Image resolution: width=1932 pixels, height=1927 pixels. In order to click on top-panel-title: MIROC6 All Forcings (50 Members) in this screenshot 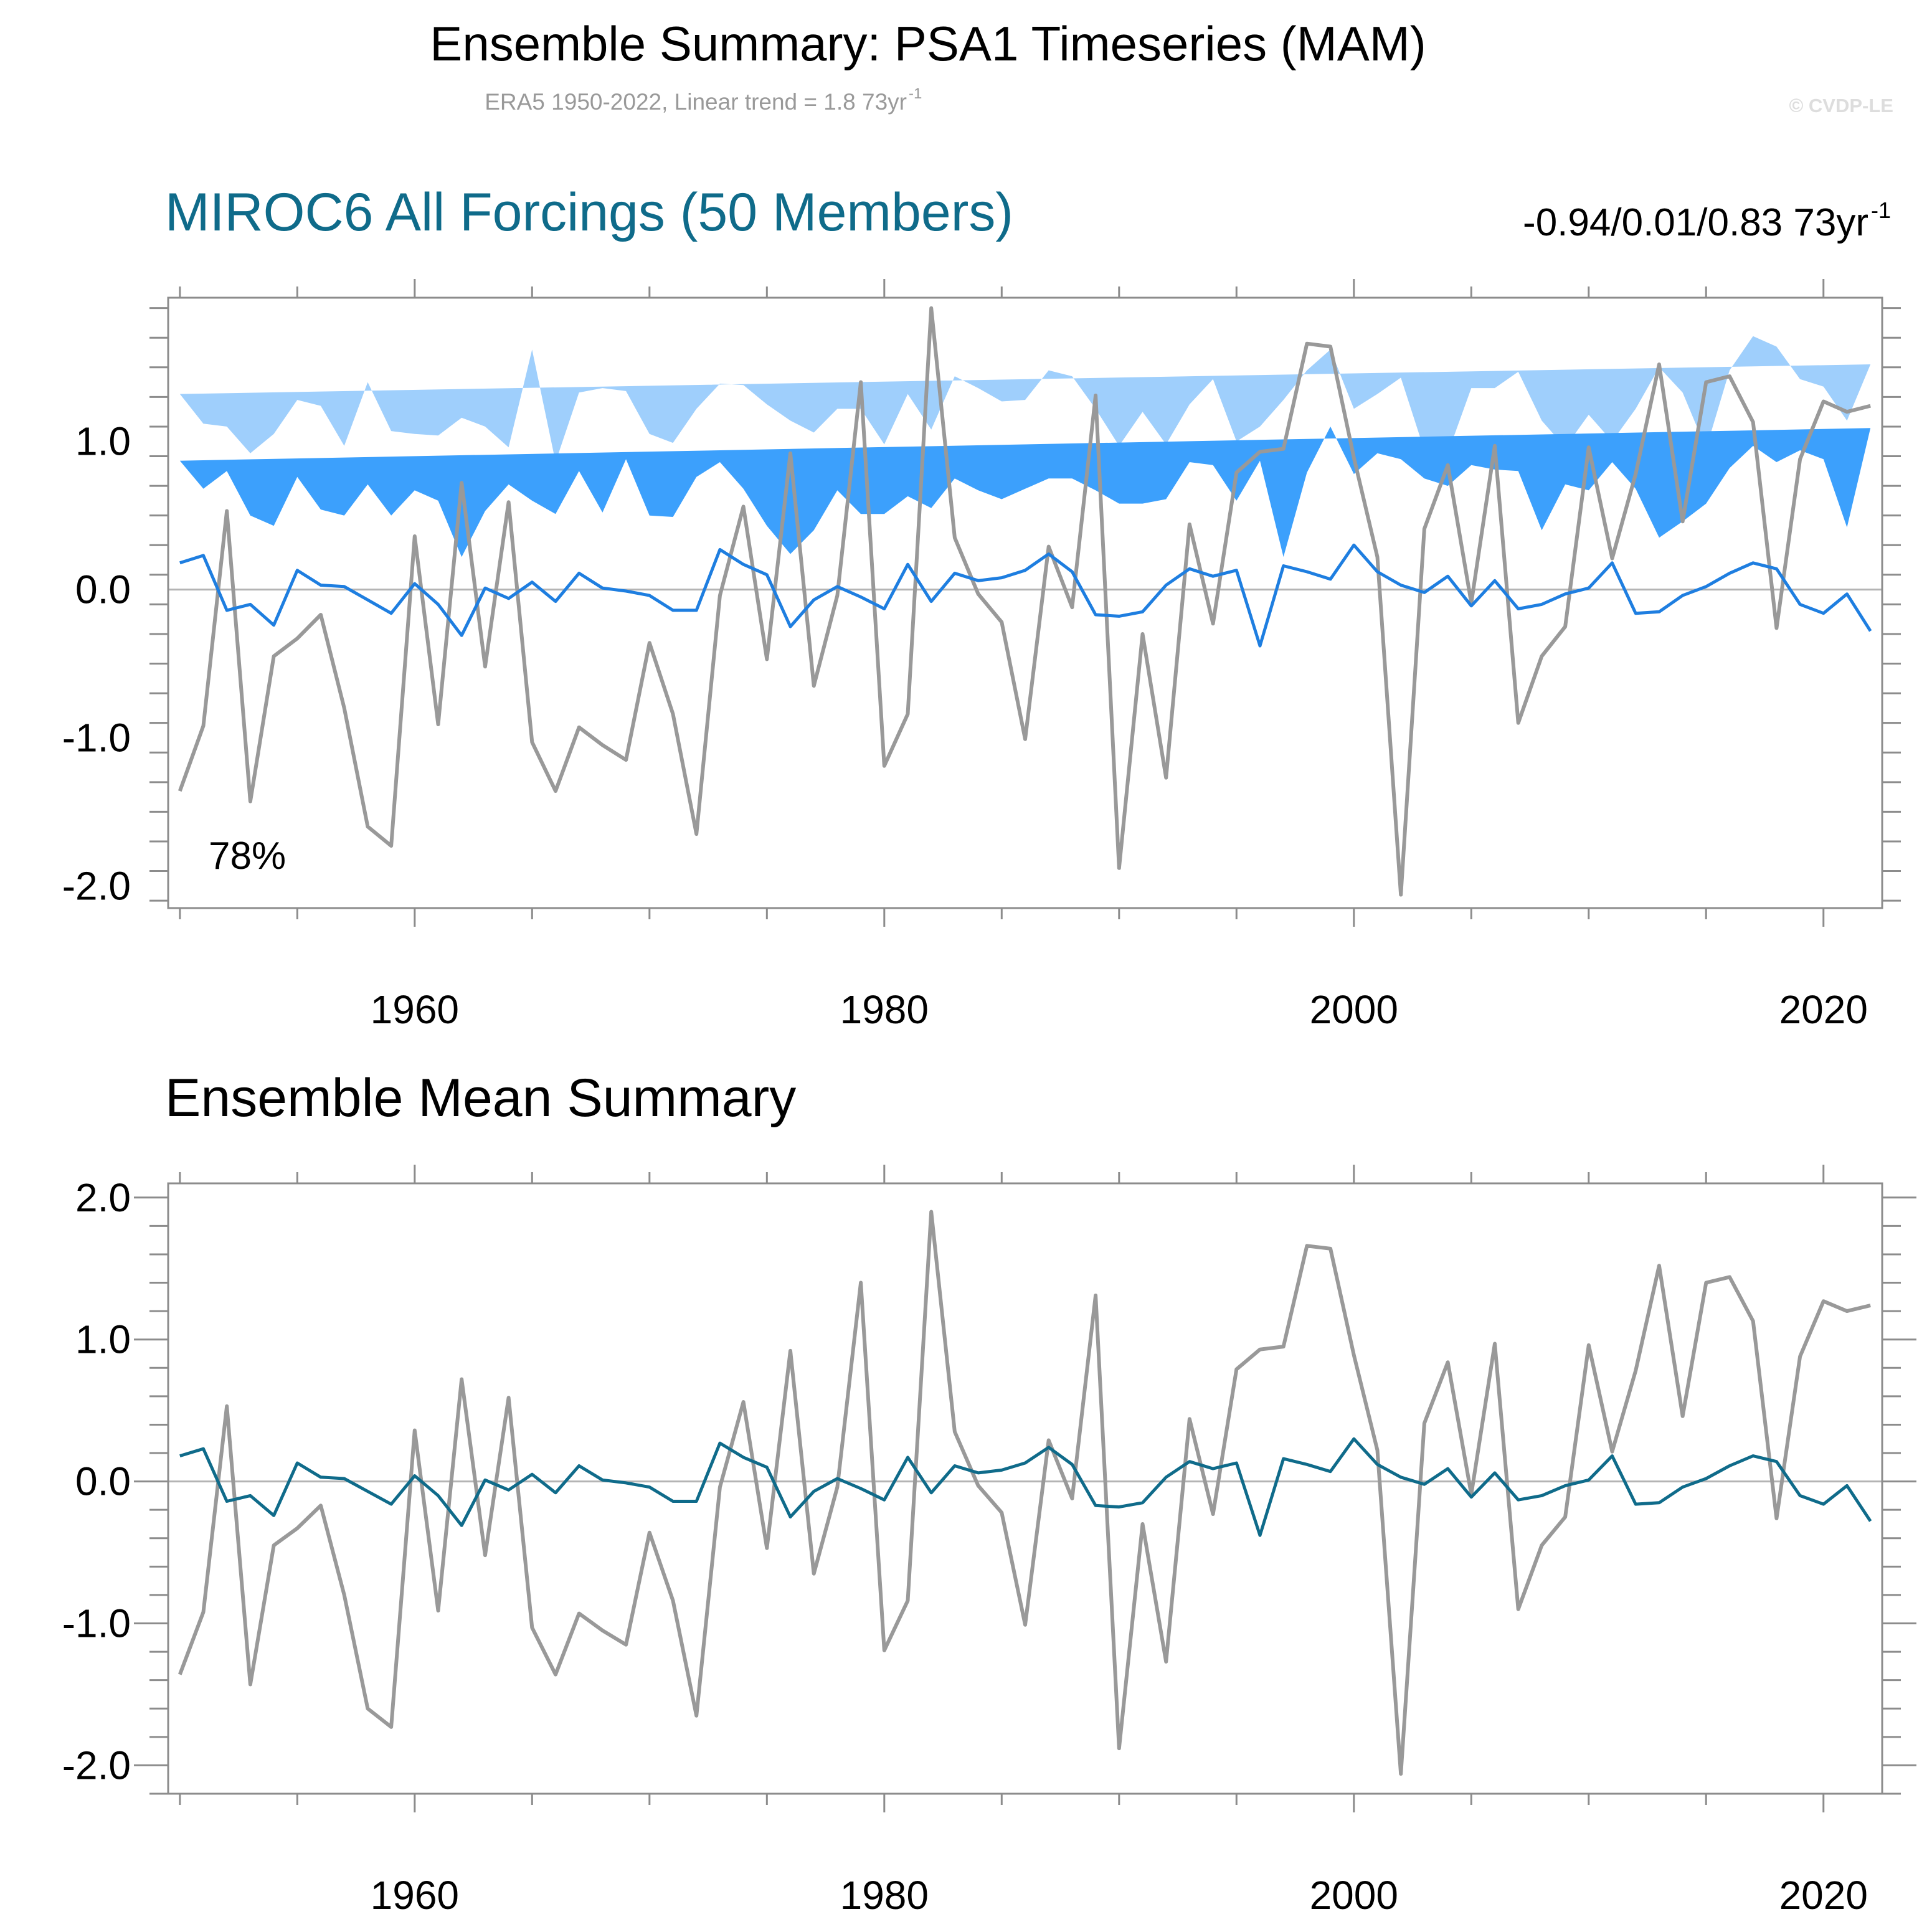, I will do `click(589, 212)`.